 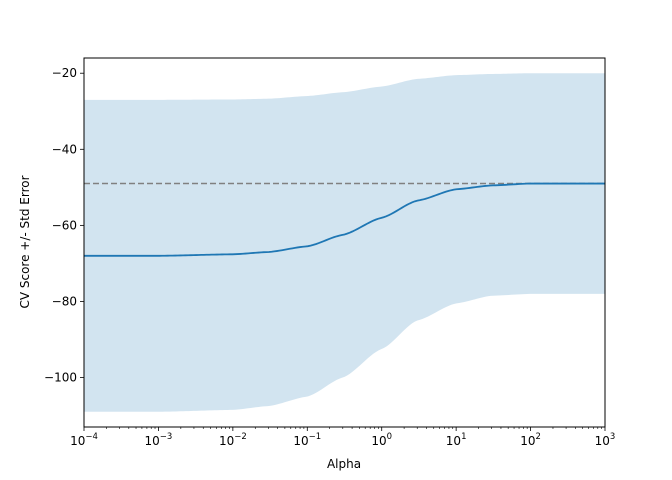 I want to click on x-tick-label: 10¹, so click(x=456, y=440).